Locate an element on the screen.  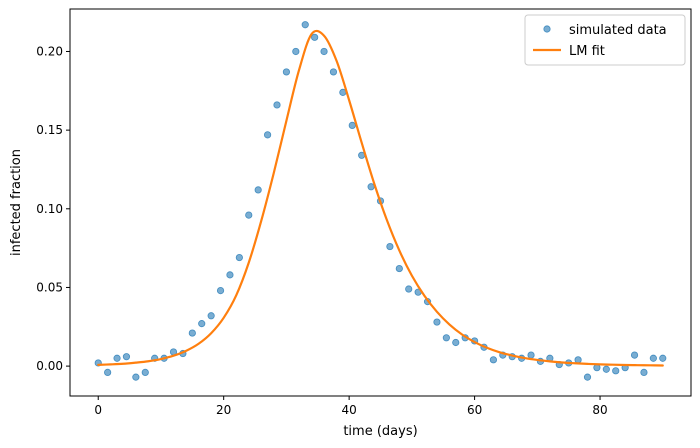
y-tick-label: 0.20 is located at coordinates (49, 51).